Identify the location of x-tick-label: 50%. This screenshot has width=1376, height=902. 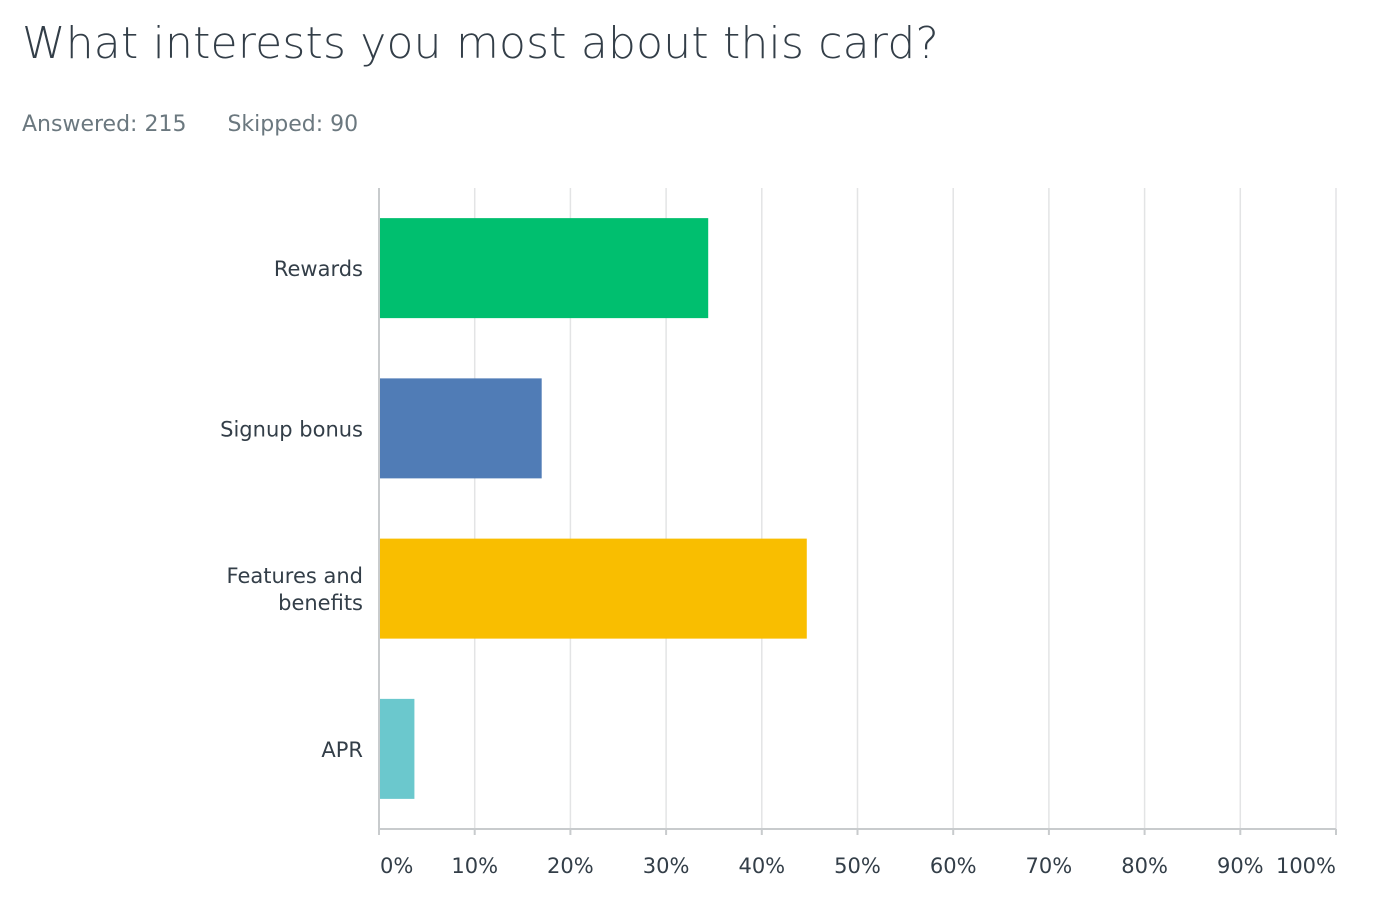
(857, 866).